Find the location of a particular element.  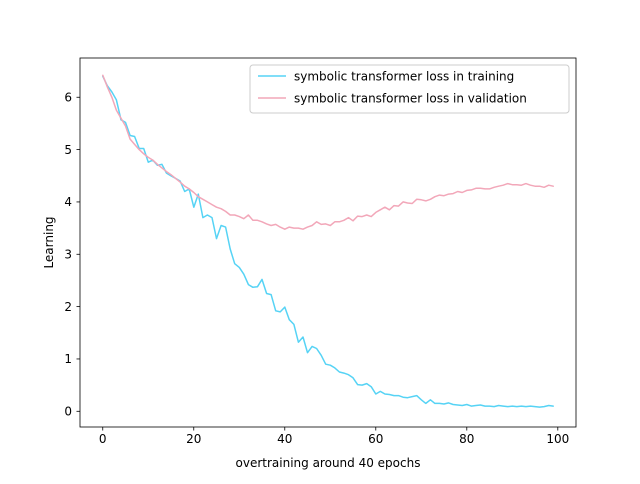

y-tick-label: 2 is located at coordinates (68, 307).